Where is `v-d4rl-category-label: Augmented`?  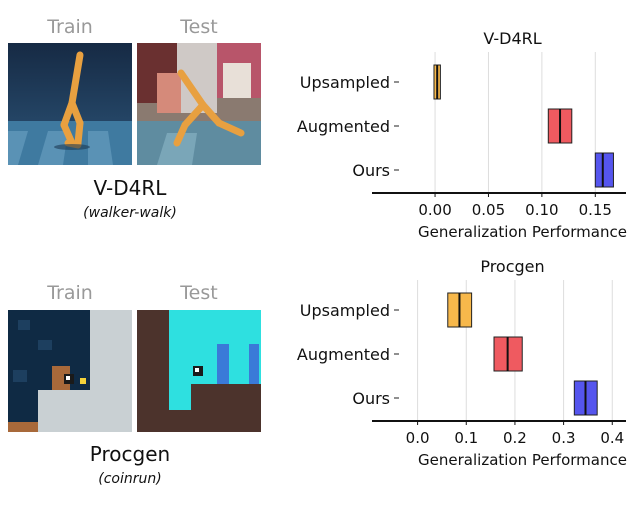 v-d4rl-category-label: Augmented is located at coordinates (343, 126).